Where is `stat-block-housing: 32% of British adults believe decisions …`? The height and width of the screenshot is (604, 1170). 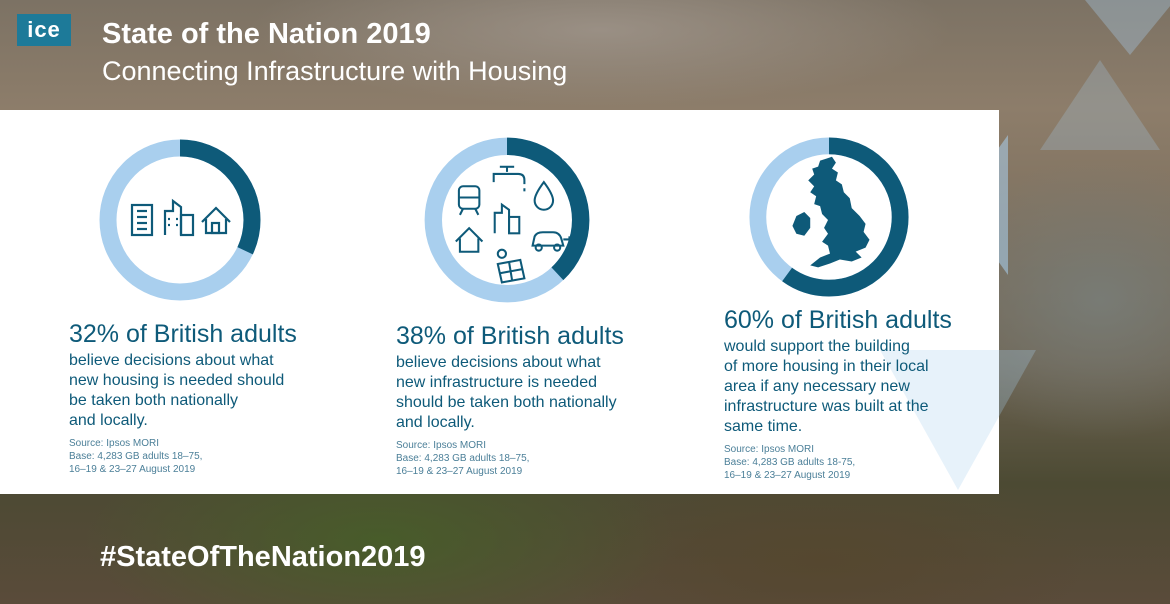 stat-block-housing: 32% of British adults believe decisions … is located at coordinates (194, 398).